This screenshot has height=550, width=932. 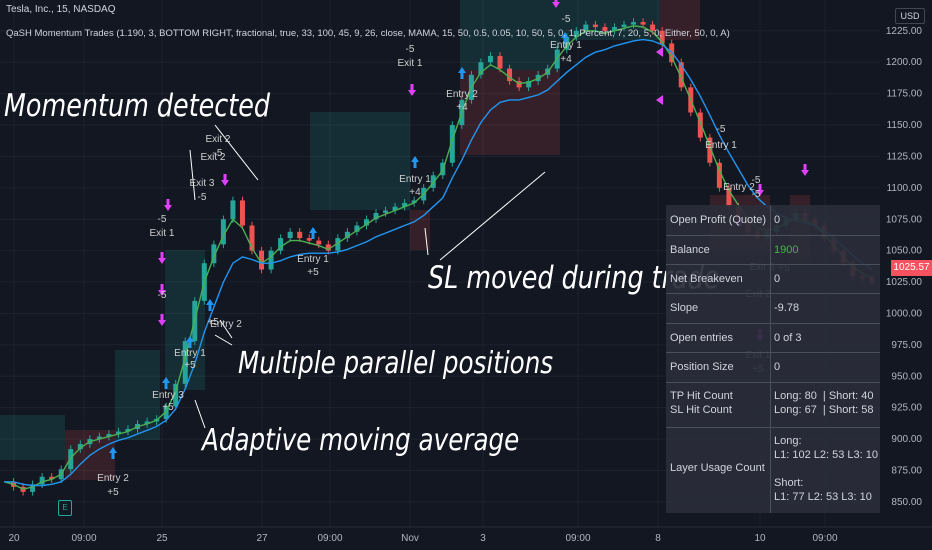 What do you see at coordinates (65, 508) in the screenshot?
I see `earnings-icon: E` at bounding box center [65, 508].